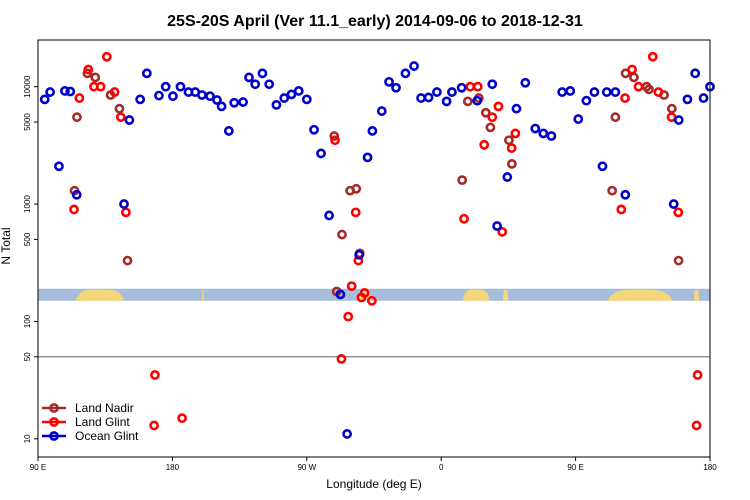 Image resolution: width=750 pixels, height=500 pixels. I want to click on y-axis: 10 50 100 500 1000 5000 10000, so click(30, 259).